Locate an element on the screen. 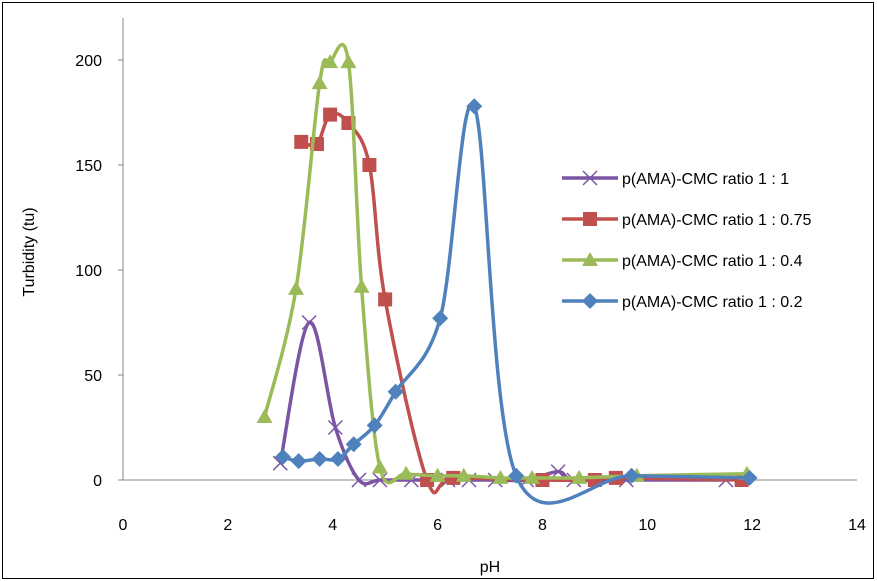  legend-item: p(AMA)-CMC ratio 1 : 0.4 is located at coordinates (682, 261).